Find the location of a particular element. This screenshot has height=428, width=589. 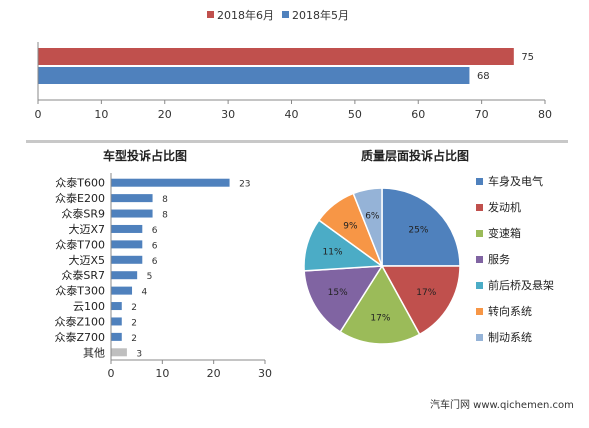

category-label-2: 众泰SR9 is located at coordinates (83, 214).